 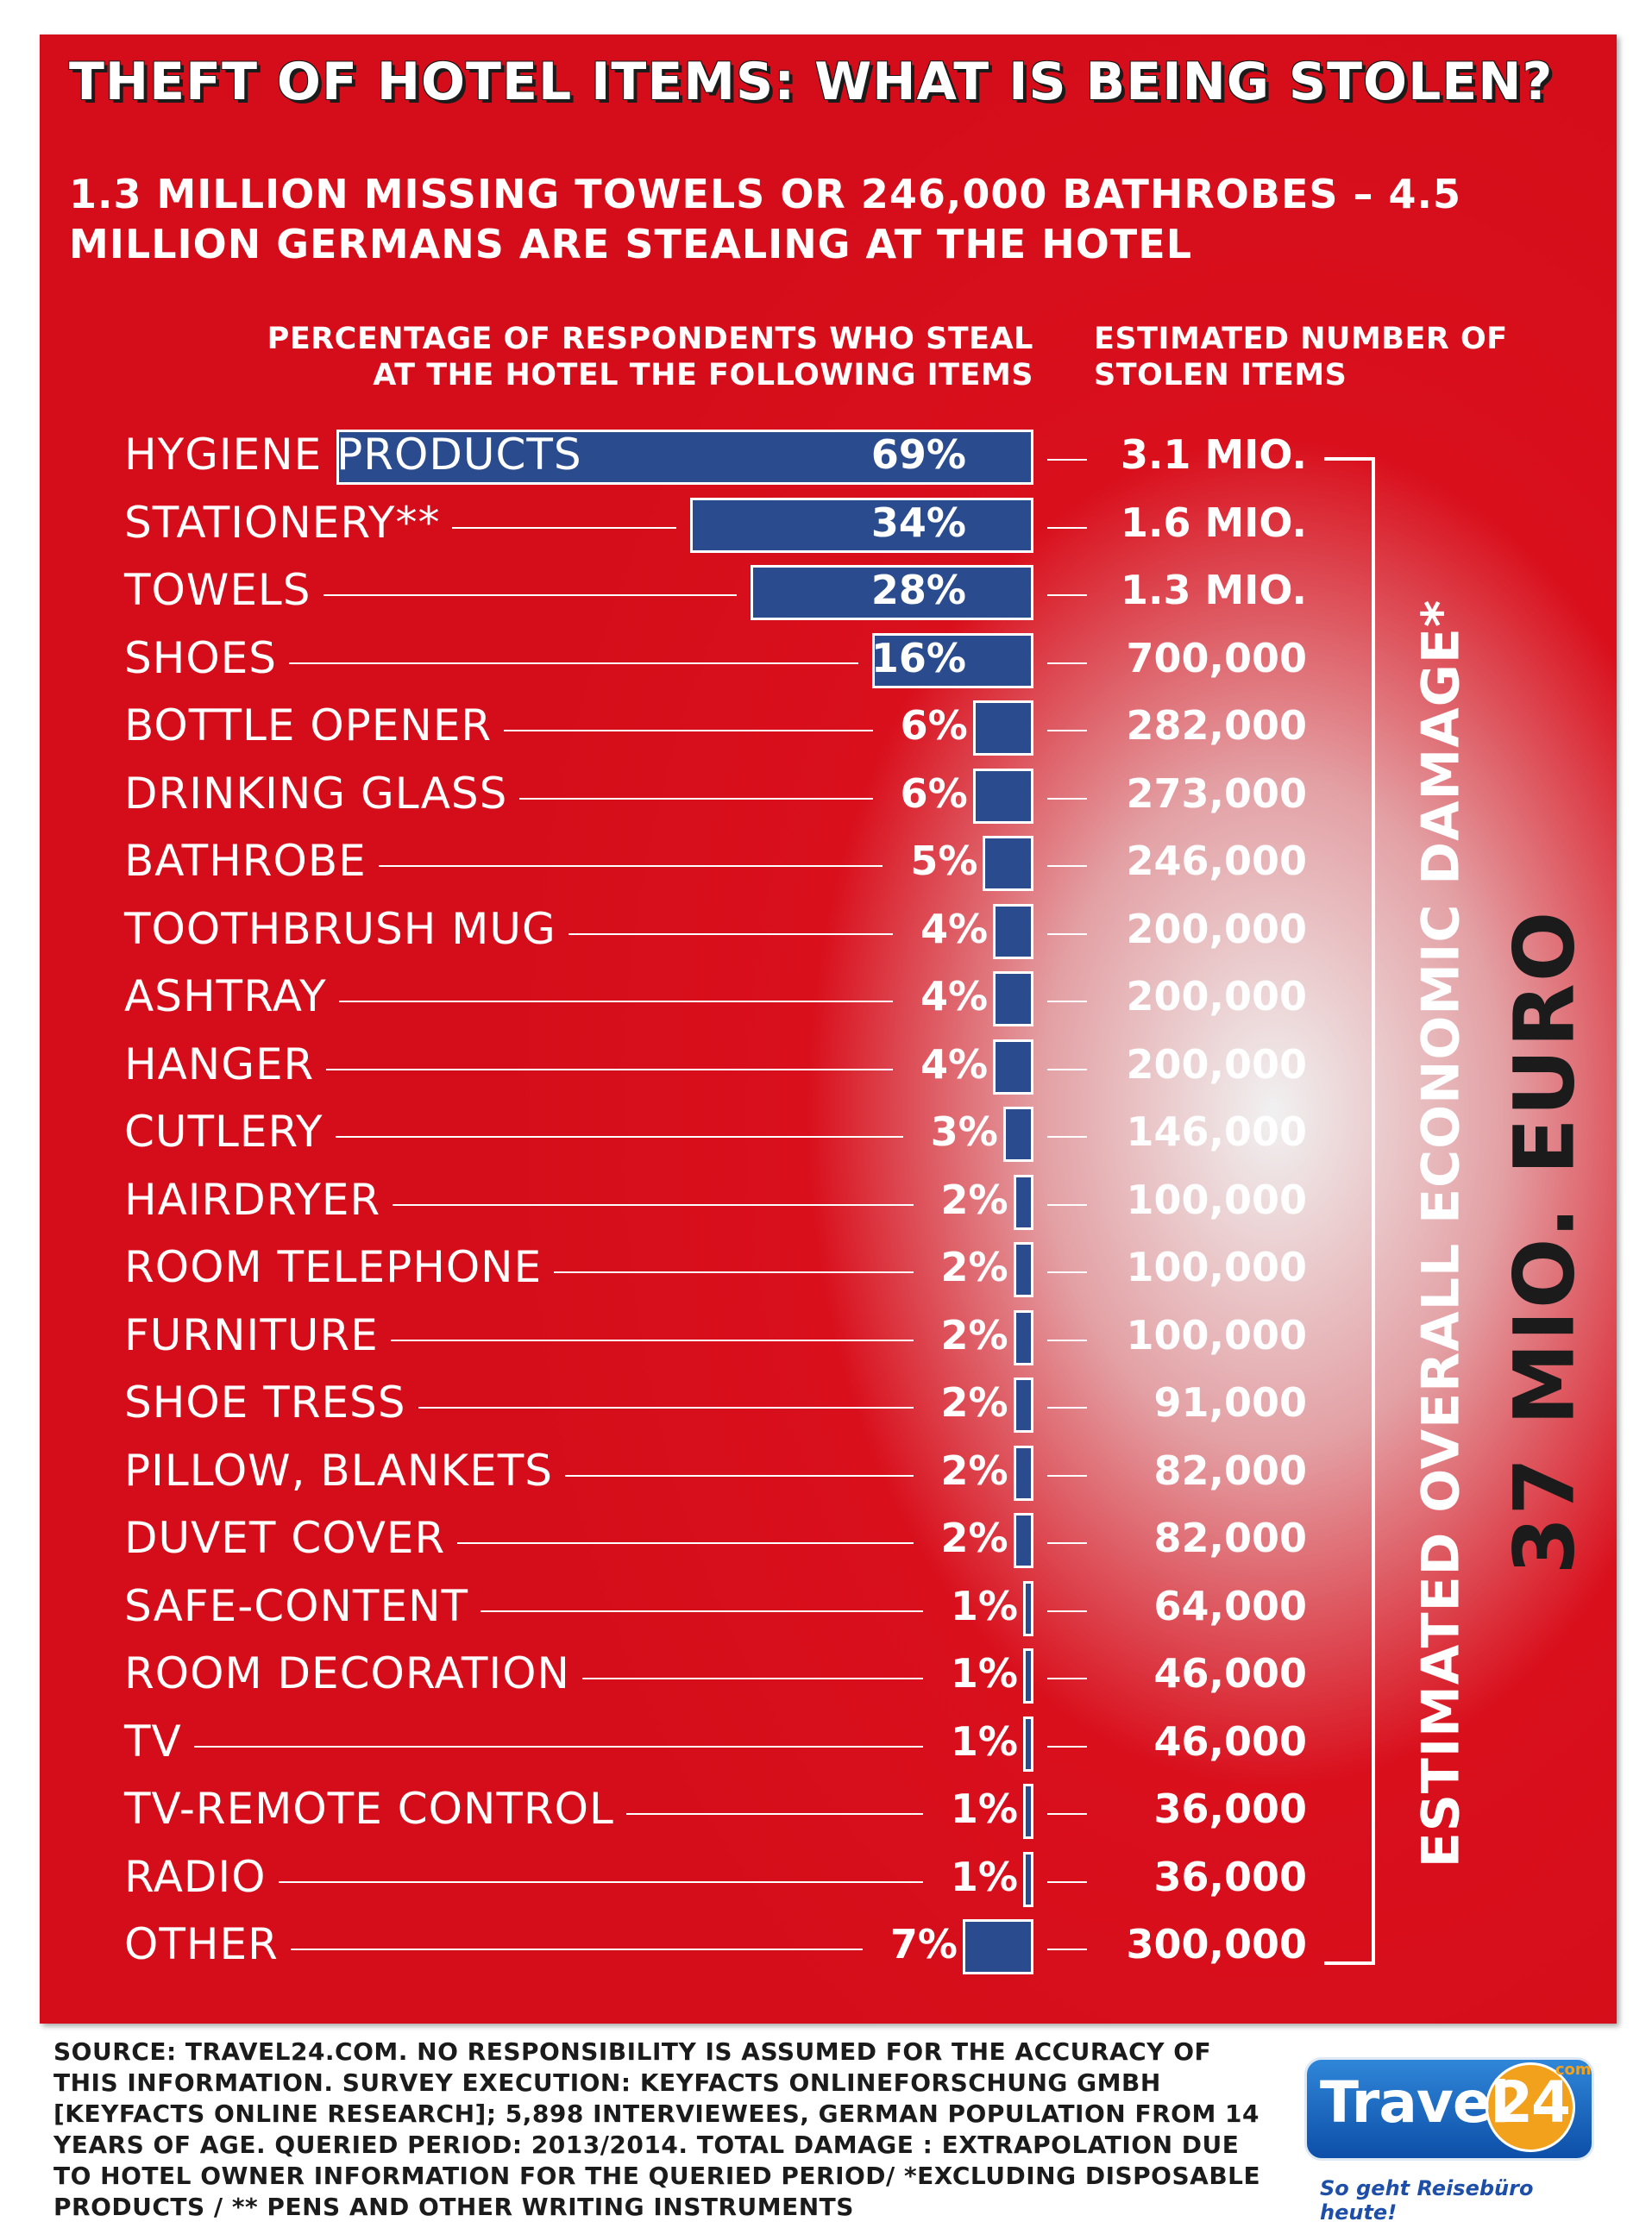 What do you see at coordinates (1214, 522) in the screenshot?
I see `stolen-count: 1.6 MIO.` at bounding box center [1214, 522].